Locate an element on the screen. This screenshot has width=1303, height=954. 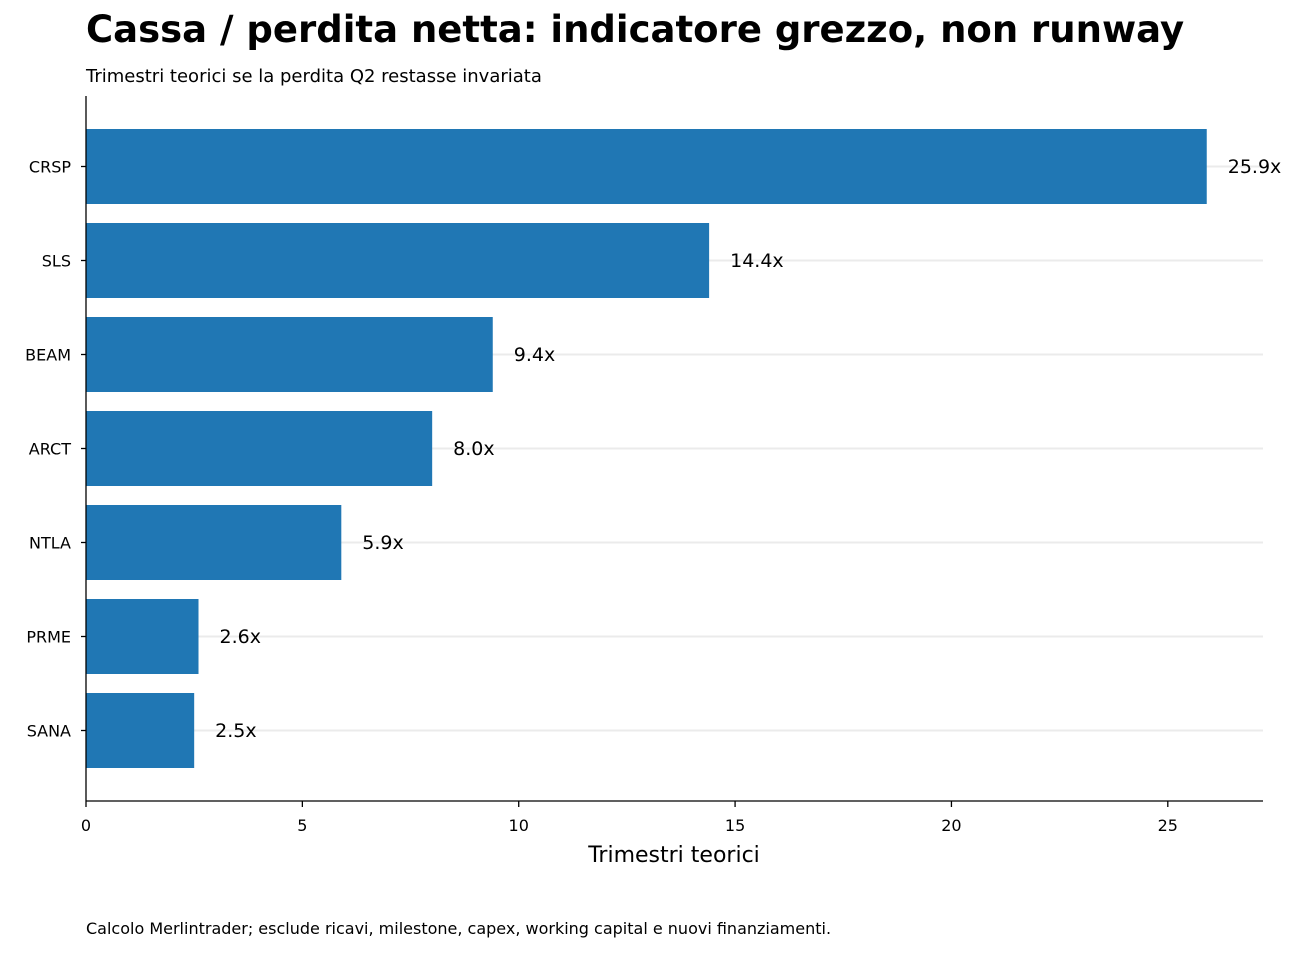
y-tick-label: BEAM is located at coordinates (48, 355).